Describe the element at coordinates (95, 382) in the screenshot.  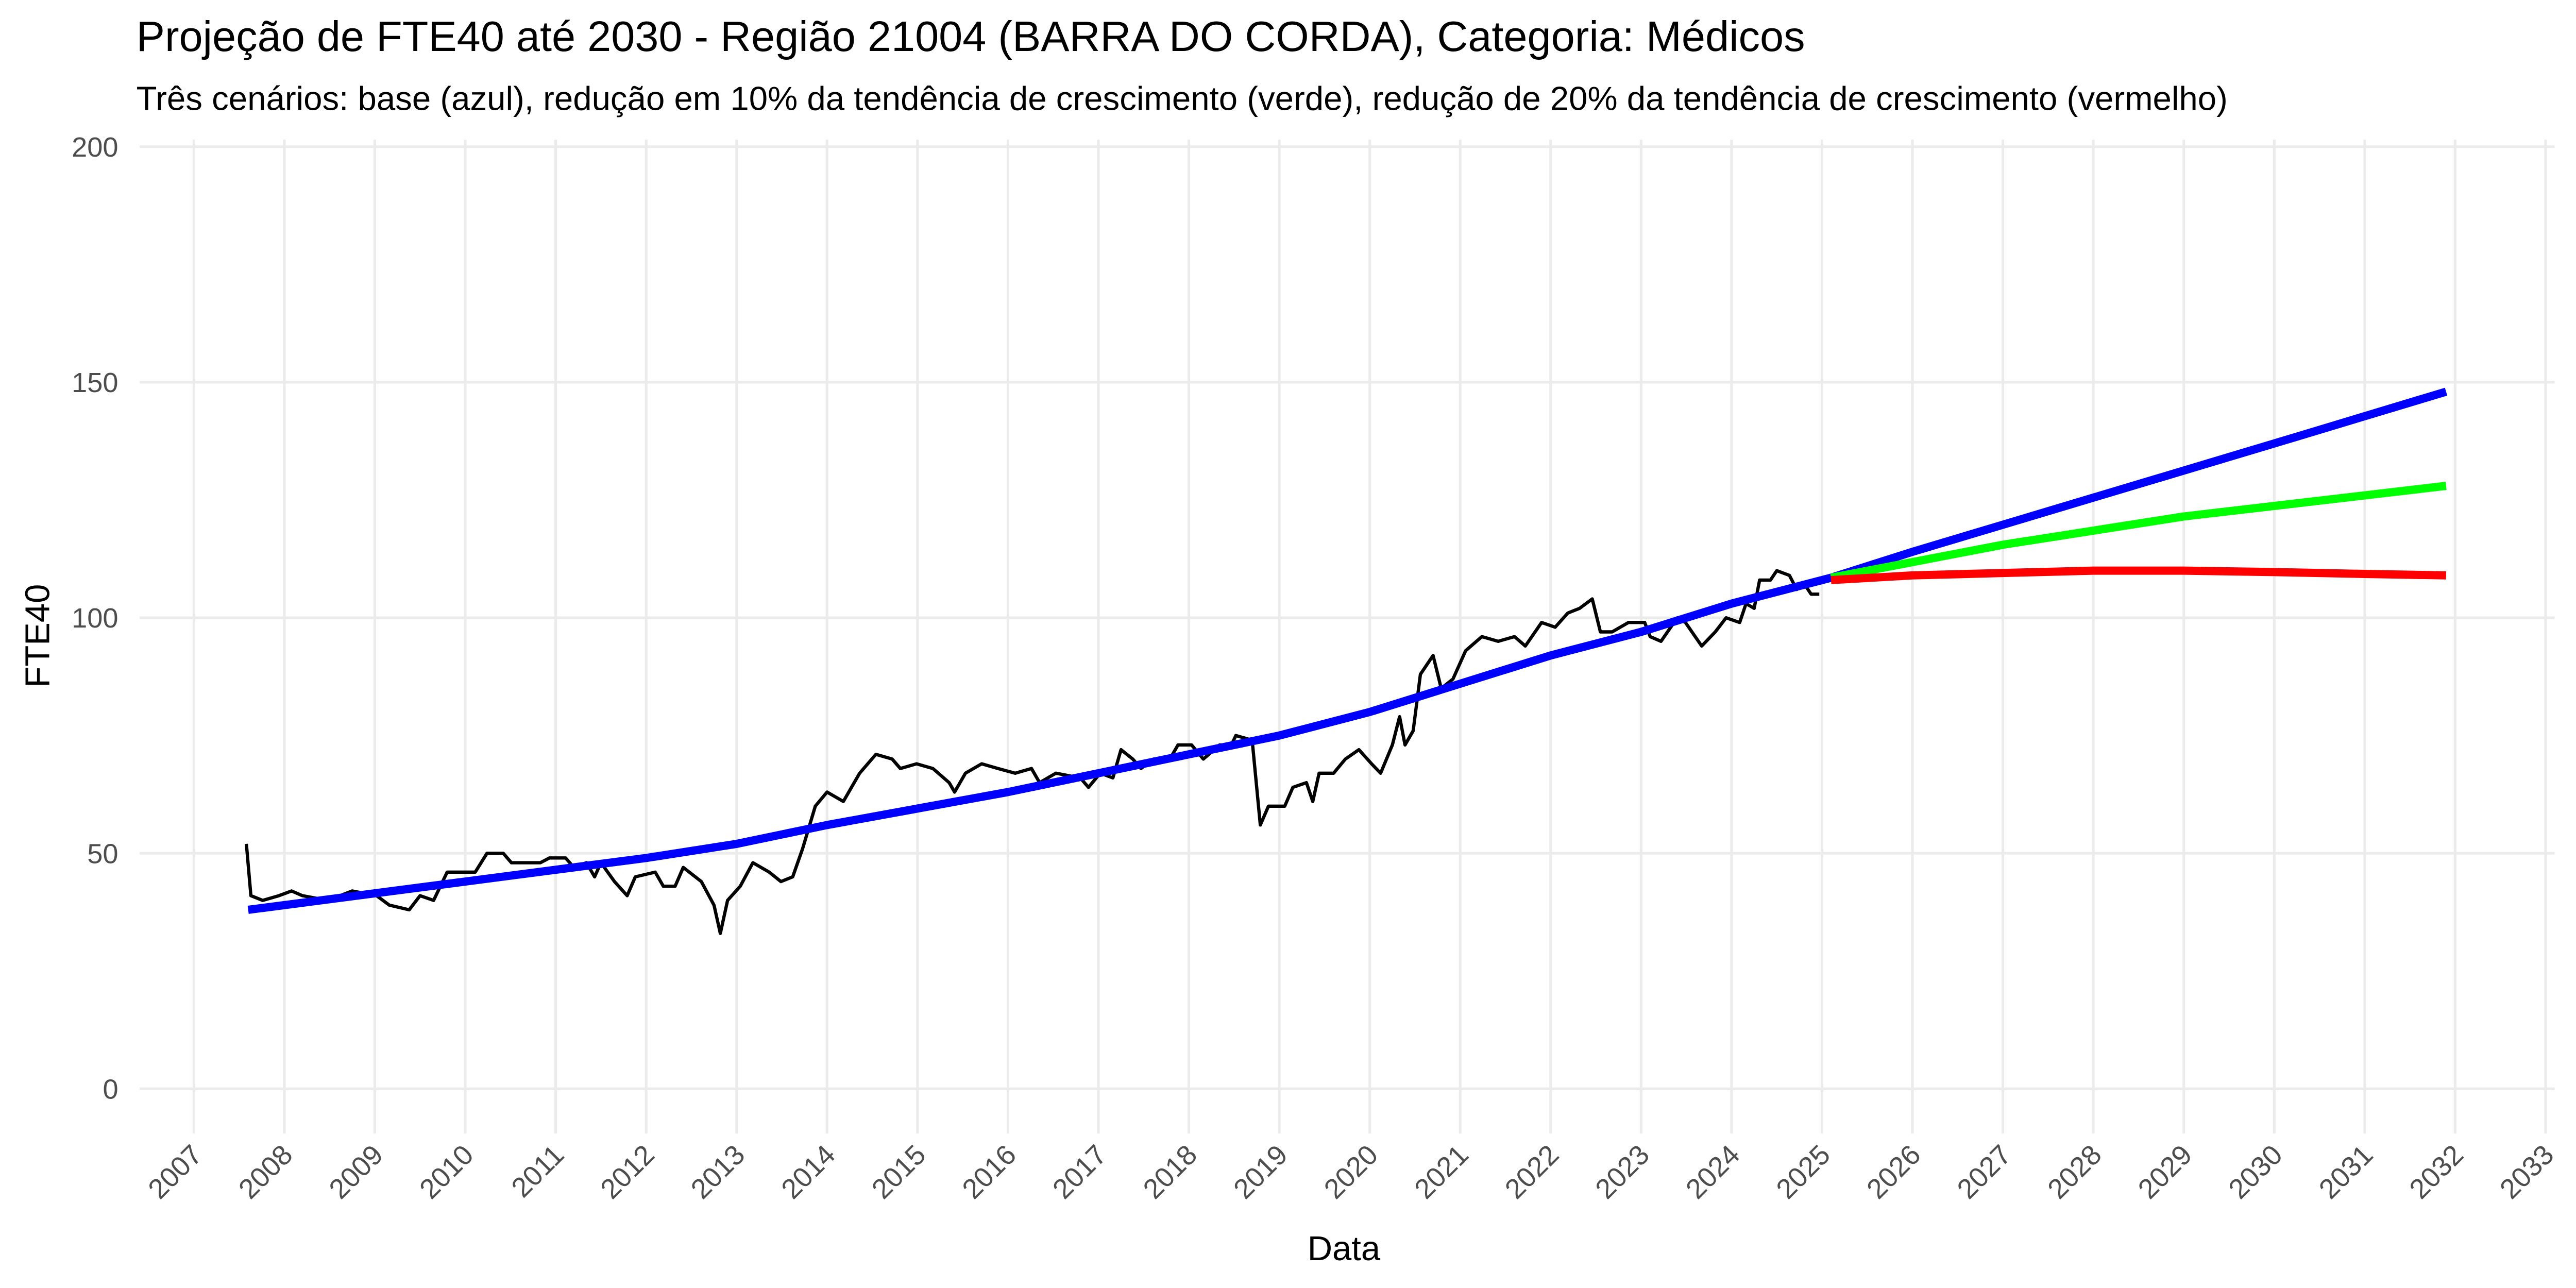
I see `y-tick-label: 150` at that location.